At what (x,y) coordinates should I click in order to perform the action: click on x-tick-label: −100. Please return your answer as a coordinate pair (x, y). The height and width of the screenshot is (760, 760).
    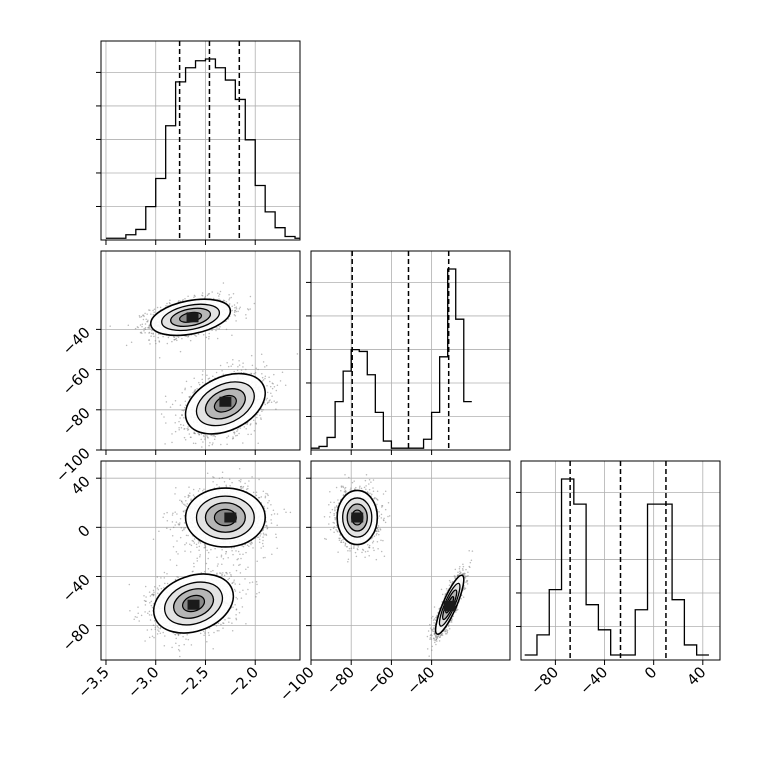
    Looking at the image, I should click on (297, 684).